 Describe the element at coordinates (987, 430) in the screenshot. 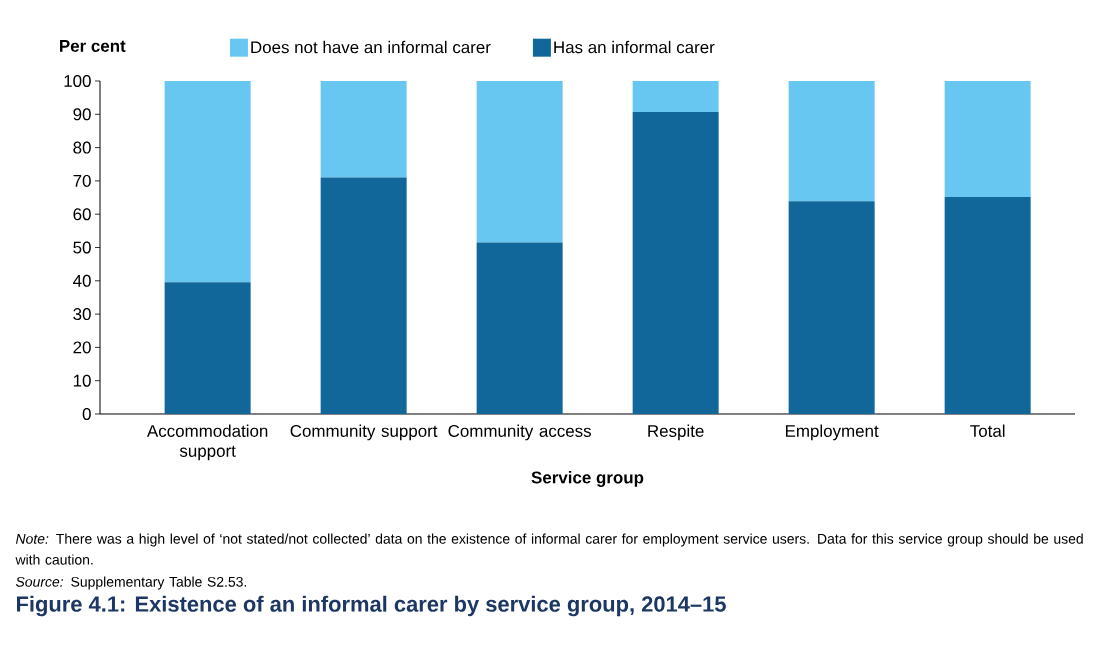

I see `x-tick-label: Total` at that location.